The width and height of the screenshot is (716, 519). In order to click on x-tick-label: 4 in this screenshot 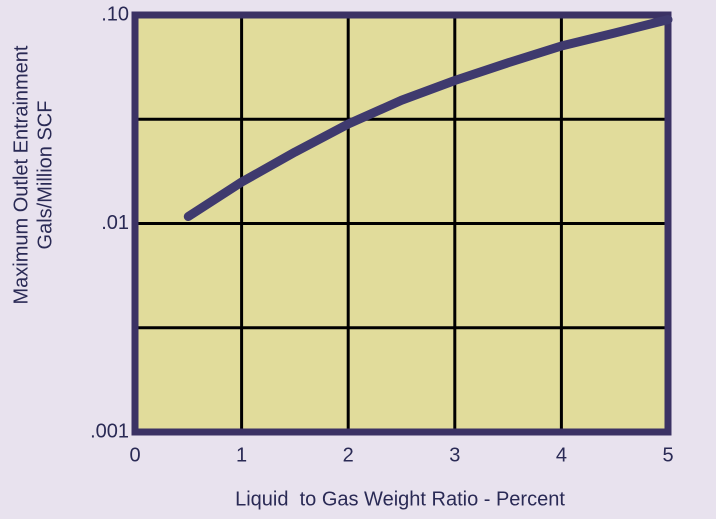, I will do `click(561, 455)`.